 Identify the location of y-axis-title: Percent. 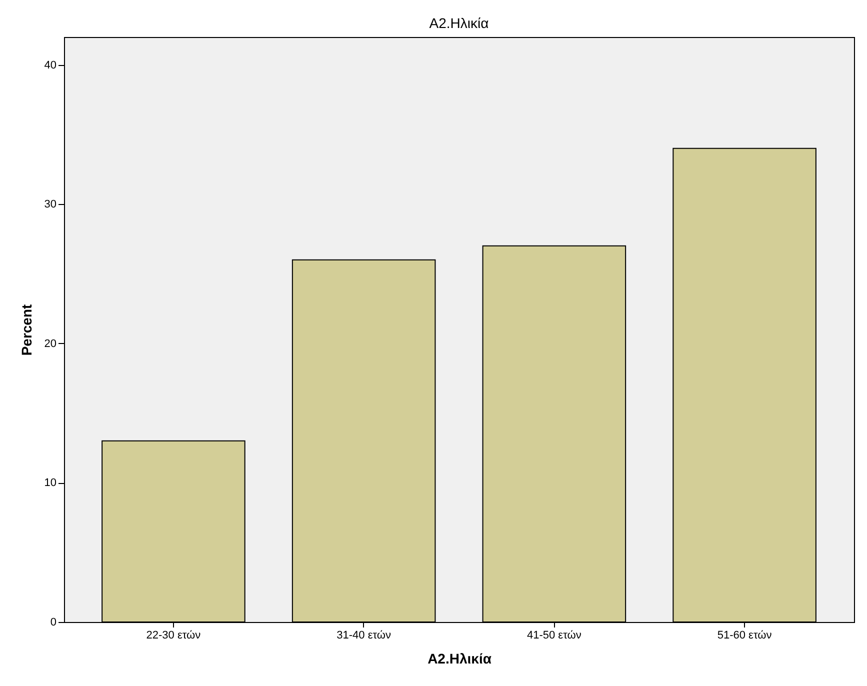
(26, 330).